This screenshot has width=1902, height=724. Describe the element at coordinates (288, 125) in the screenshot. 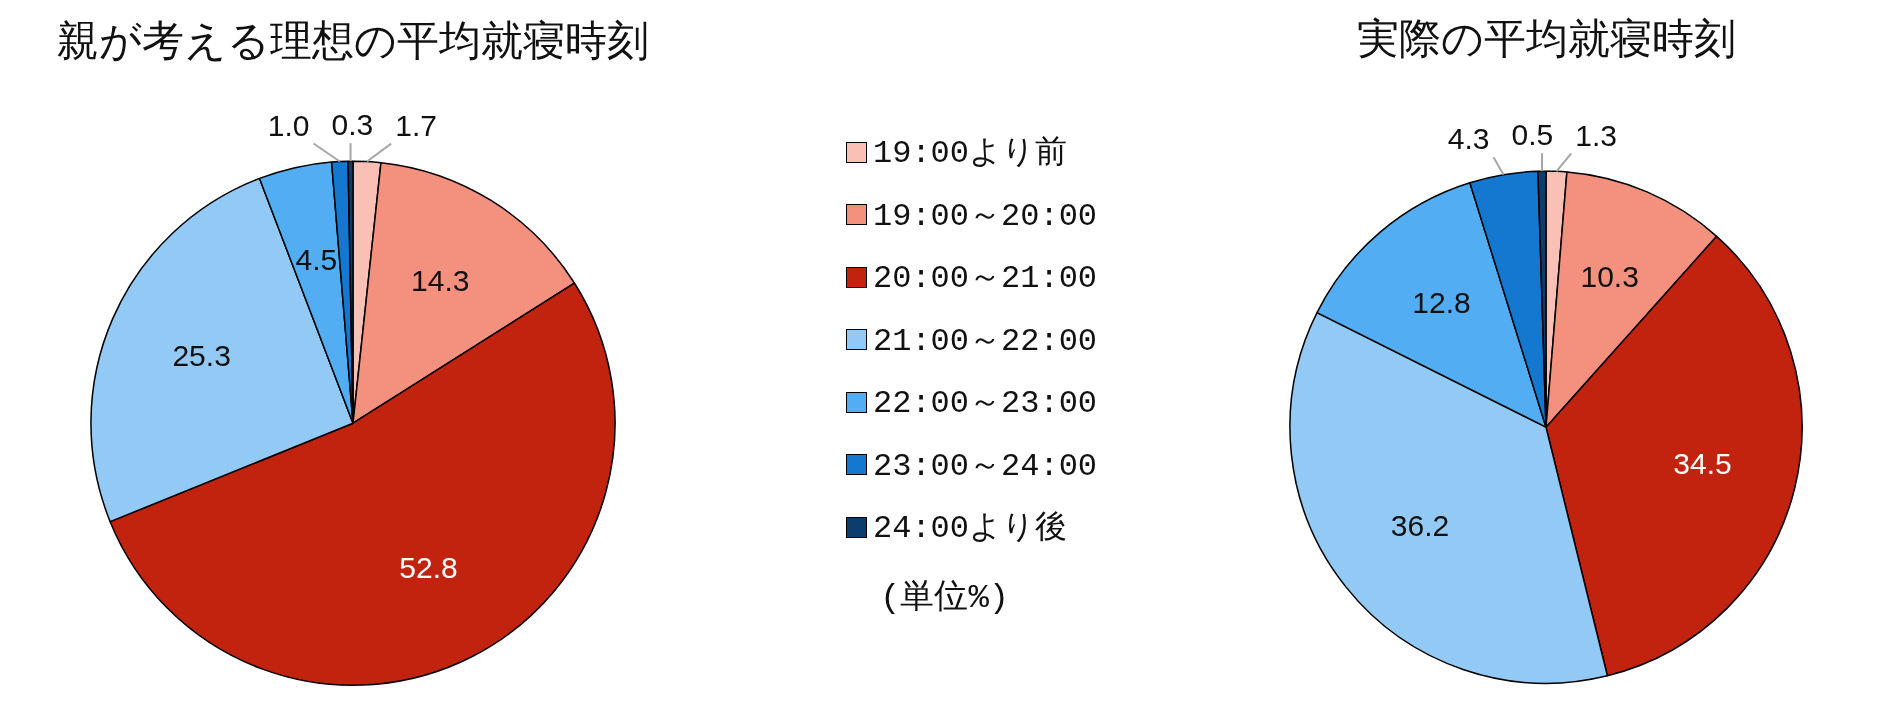

I see `data-label: 1.0` at that location.